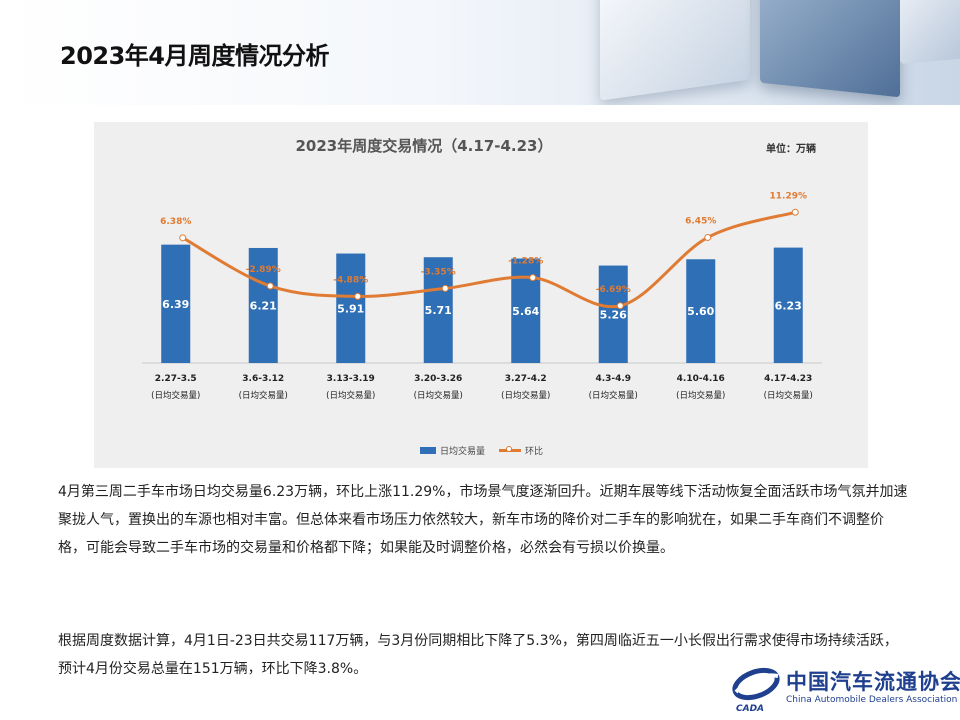  I want to click on bar-value-label: 6.39, so click(175, 304).